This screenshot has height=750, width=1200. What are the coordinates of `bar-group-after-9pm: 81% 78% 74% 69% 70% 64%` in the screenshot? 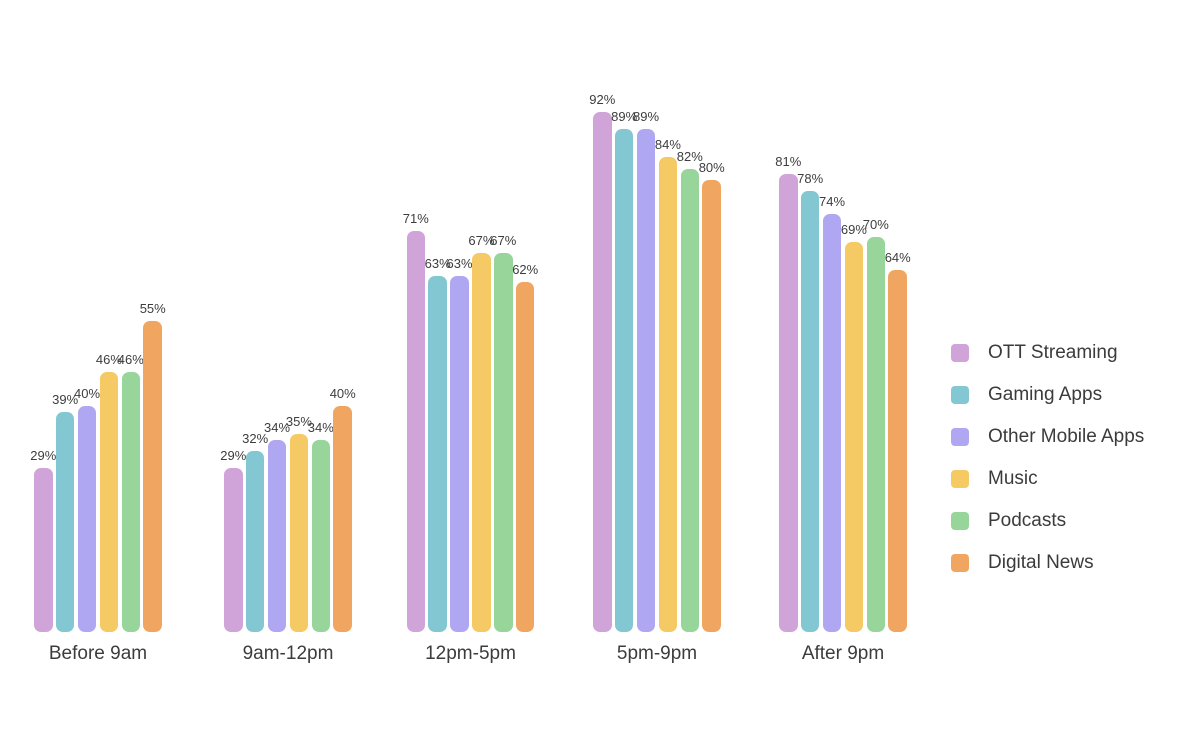 It's located at (843, 393).